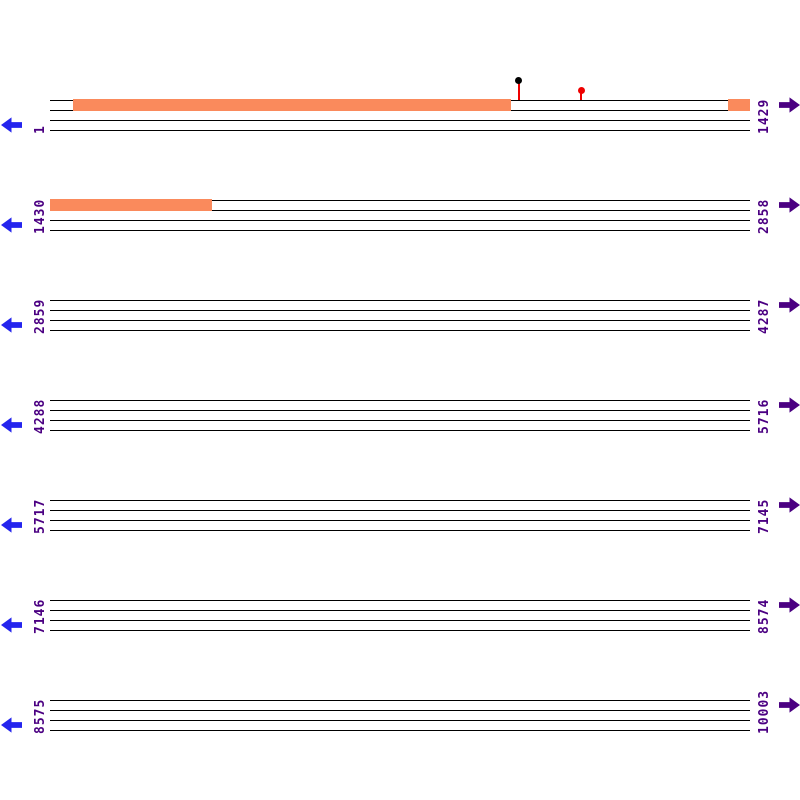 This screenshot has width=800, height=800. What do you see at coordinates (764, 216) in the screenshot?
I see `row-end-coordinate: 2858` at bounding box center [764, 216].